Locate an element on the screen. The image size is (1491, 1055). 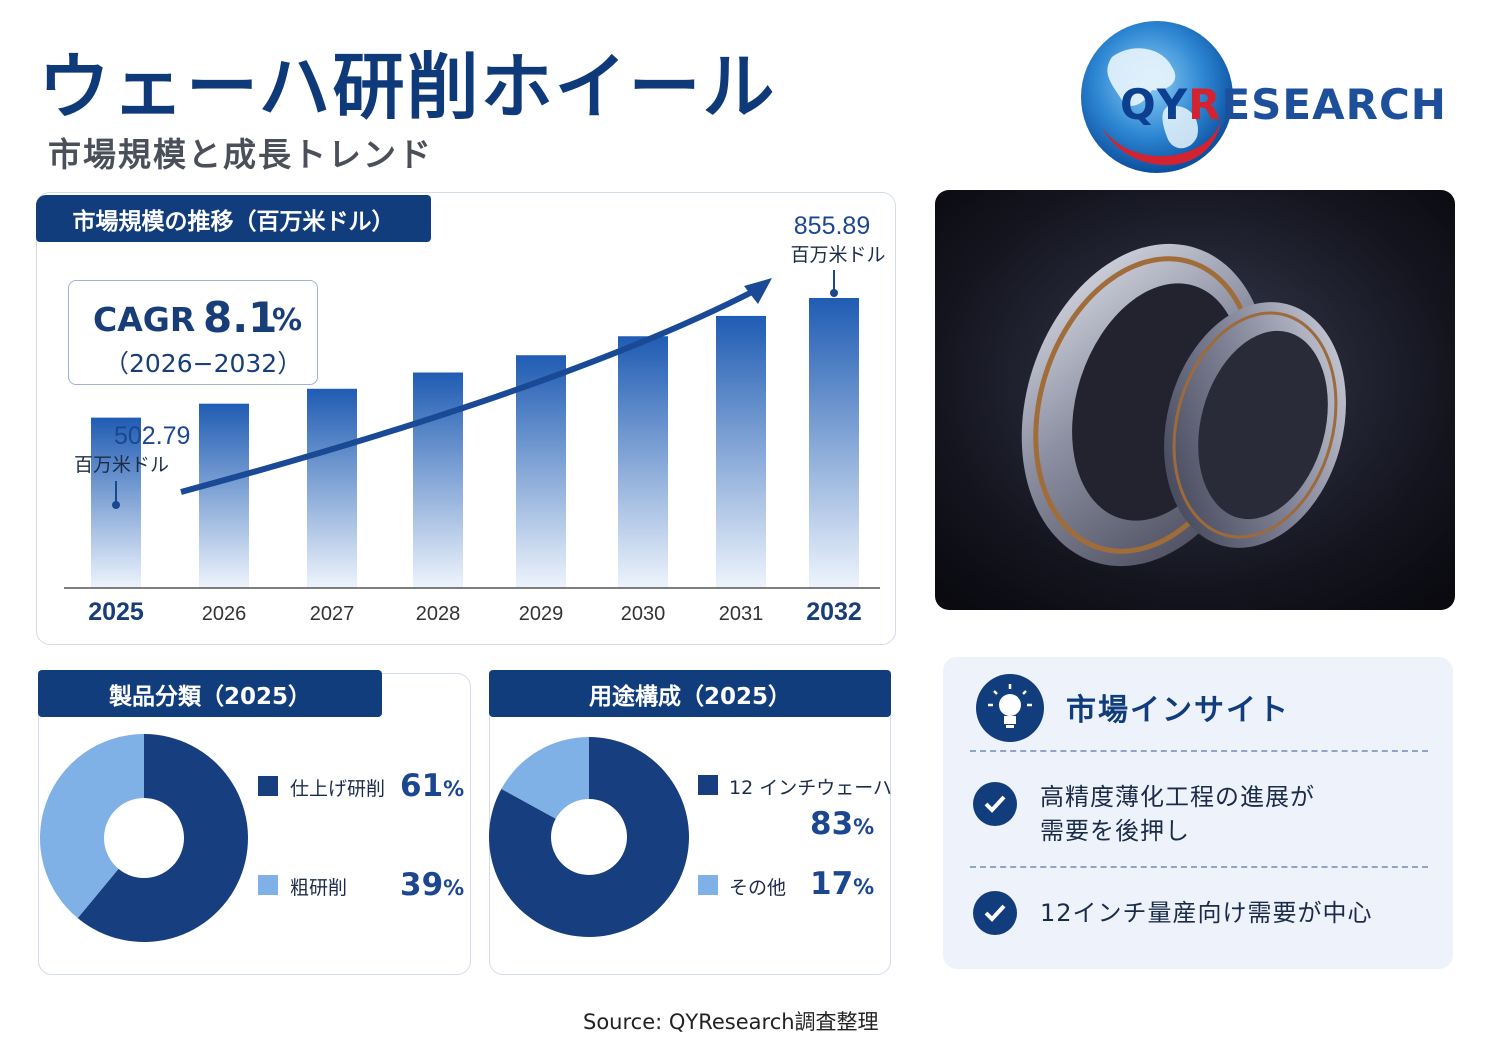
qyresearch-logo is located at coordinates (1157, 97).